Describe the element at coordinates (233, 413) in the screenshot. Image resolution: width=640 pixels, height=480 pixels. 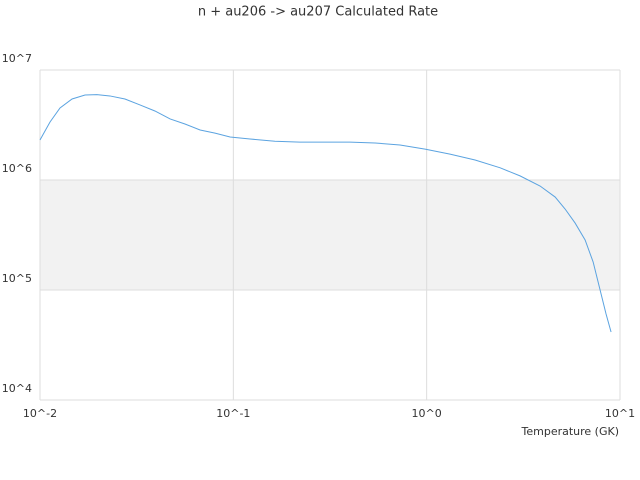
I see `x-tick-label: 10^-1` at that location.